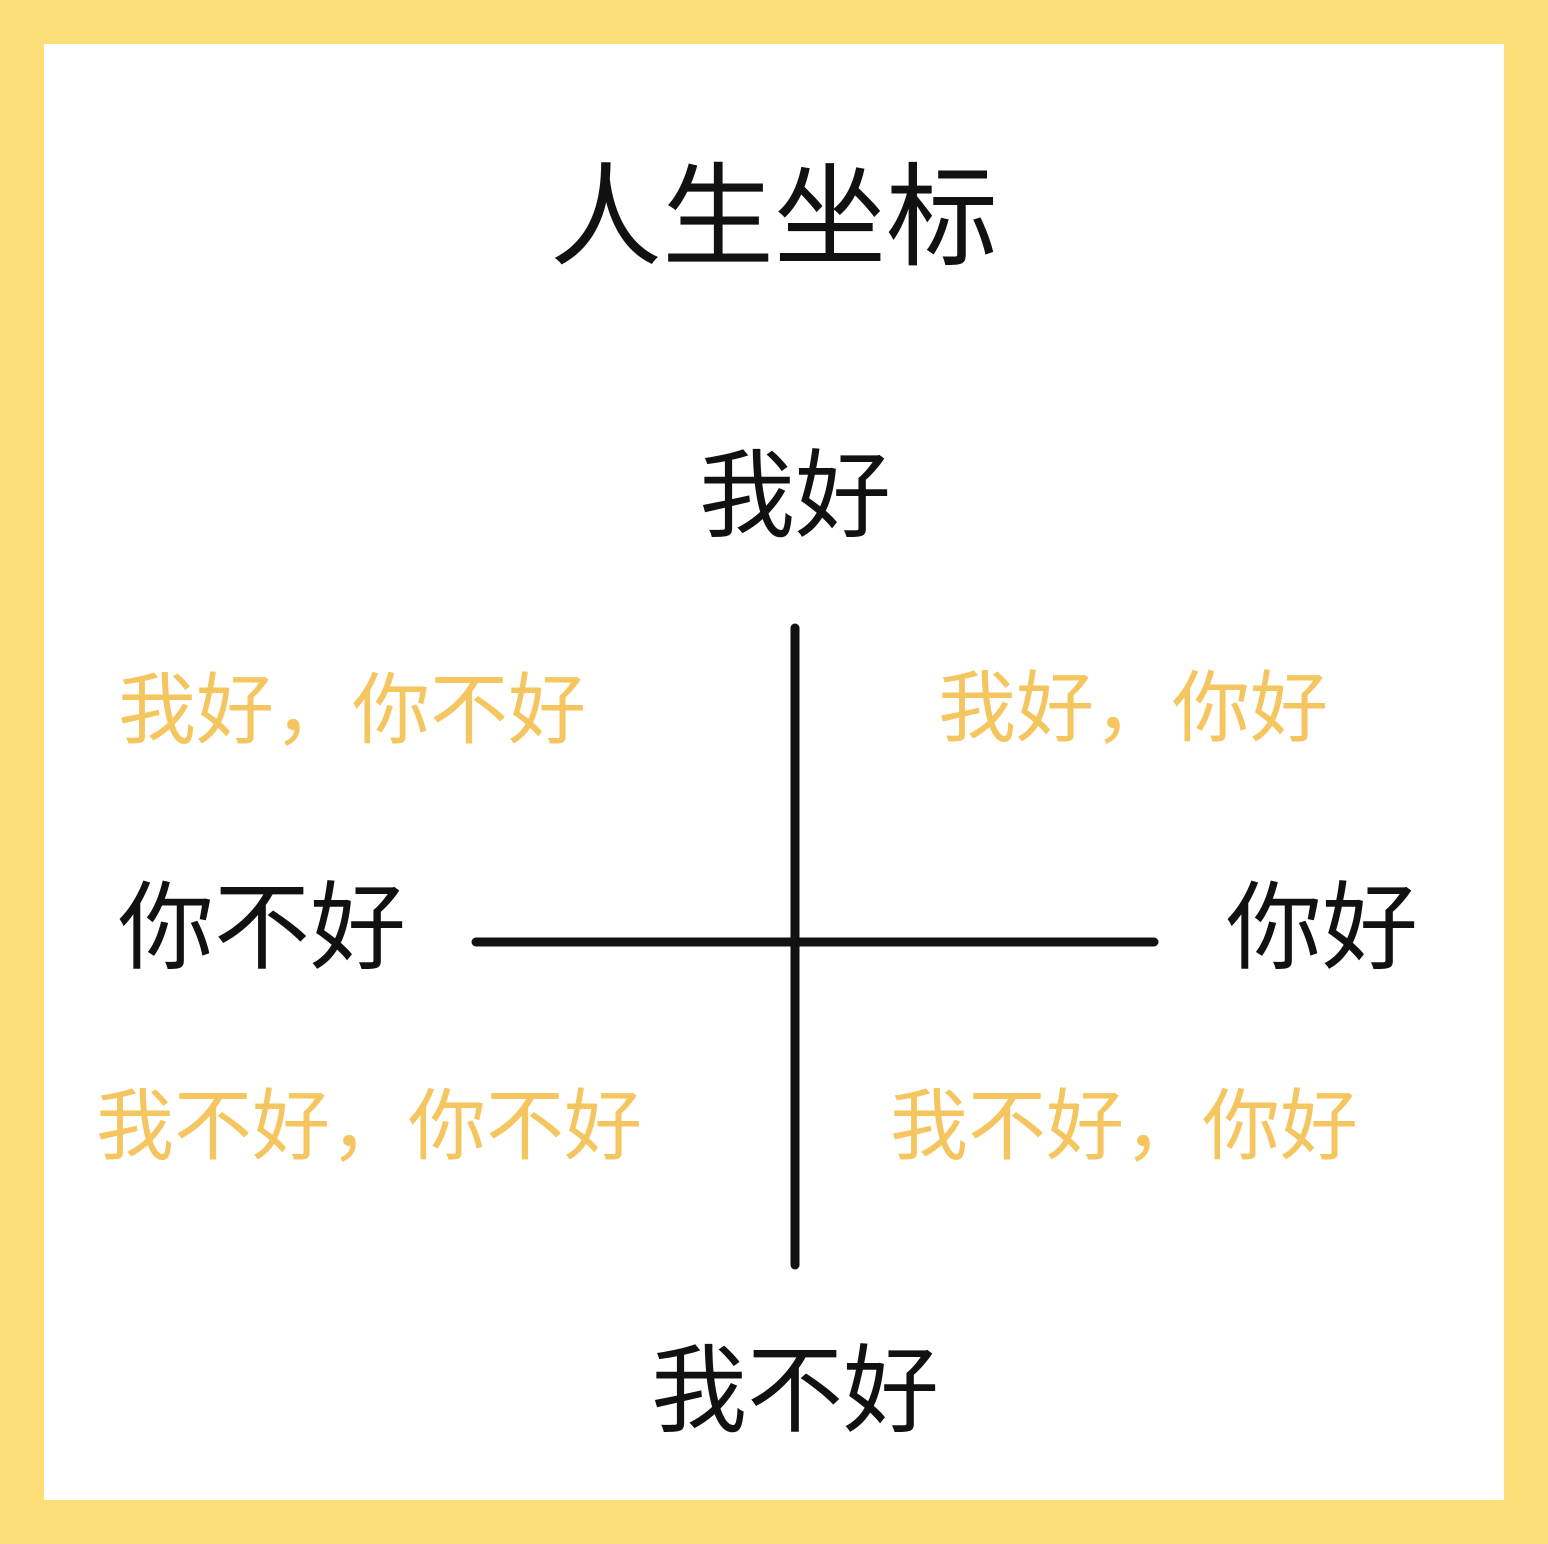  Describe the element at coordinates (795, 496) in the screenshot. I see `axis-label-top: 我好` at that location.